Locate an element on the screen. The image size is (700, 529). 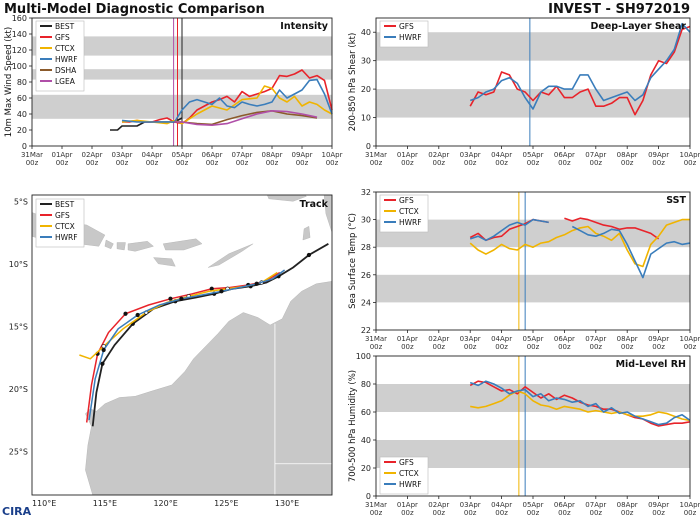
track-ytick-label: 5°S is located at coordinates (21, 201).